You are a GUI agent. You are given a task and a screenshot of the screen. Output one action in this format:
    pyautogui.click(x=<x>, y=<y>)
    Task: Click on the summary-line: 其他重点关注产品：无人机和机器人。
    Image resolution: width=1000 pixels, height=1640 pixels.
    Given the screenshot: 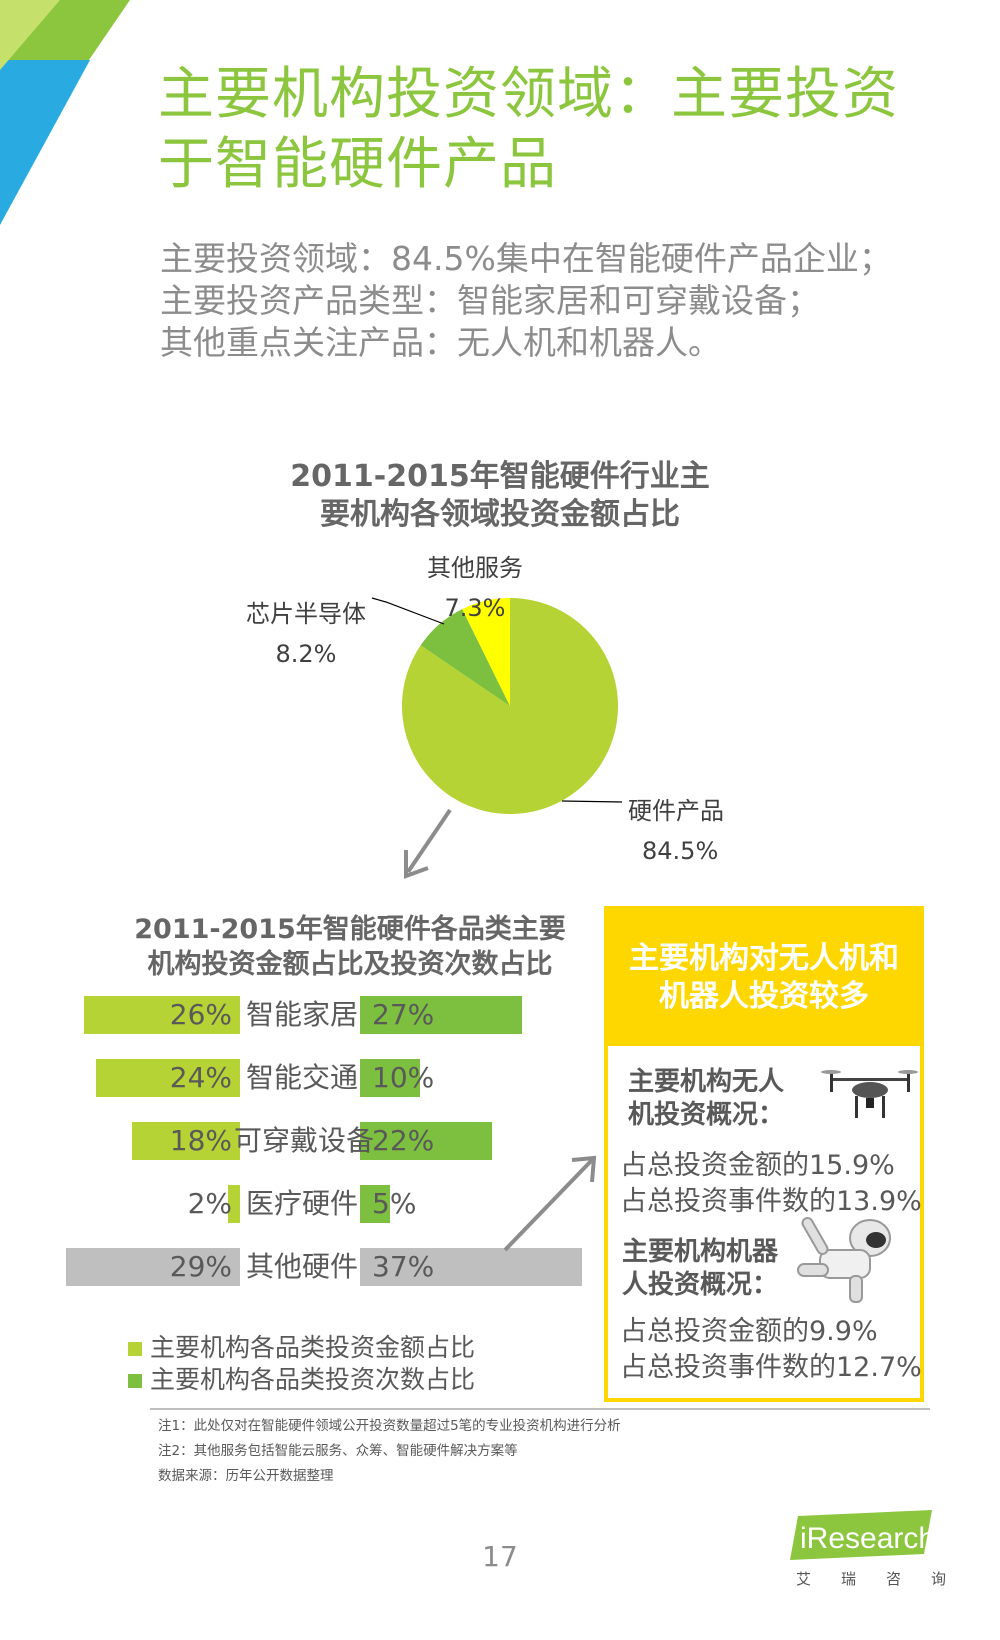 What is the action you would take?
    pyautogui.click(x=440, y=342)
    